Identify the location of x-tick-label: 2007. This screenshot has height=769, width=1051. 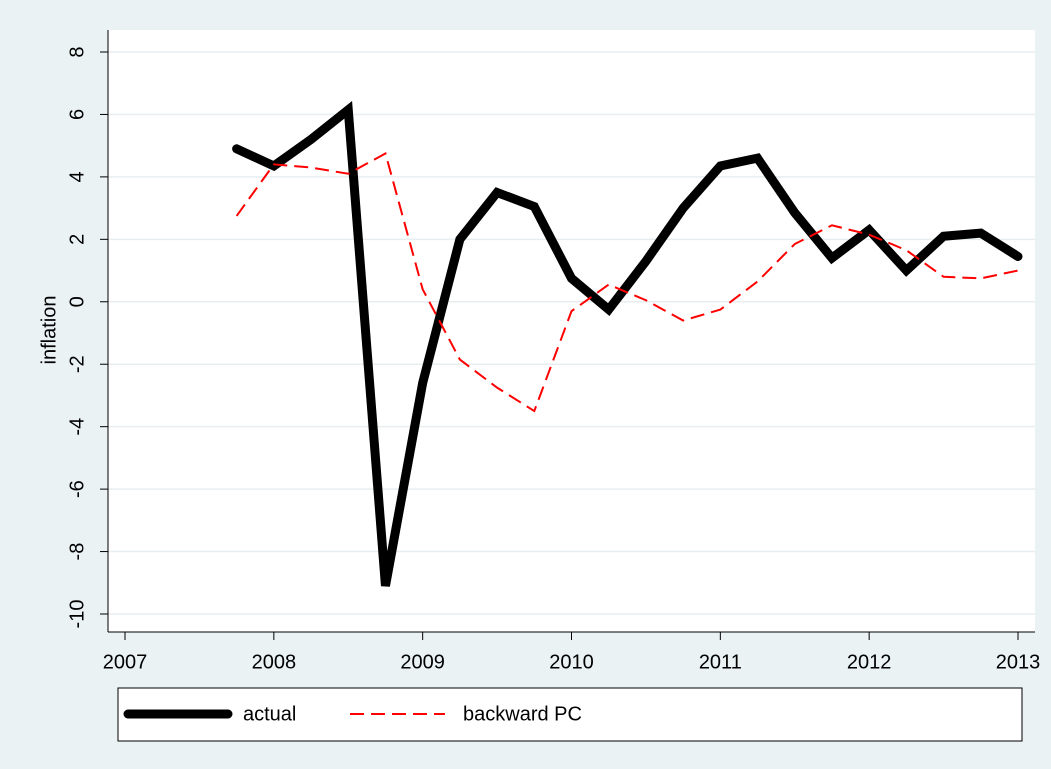
(125, 662).